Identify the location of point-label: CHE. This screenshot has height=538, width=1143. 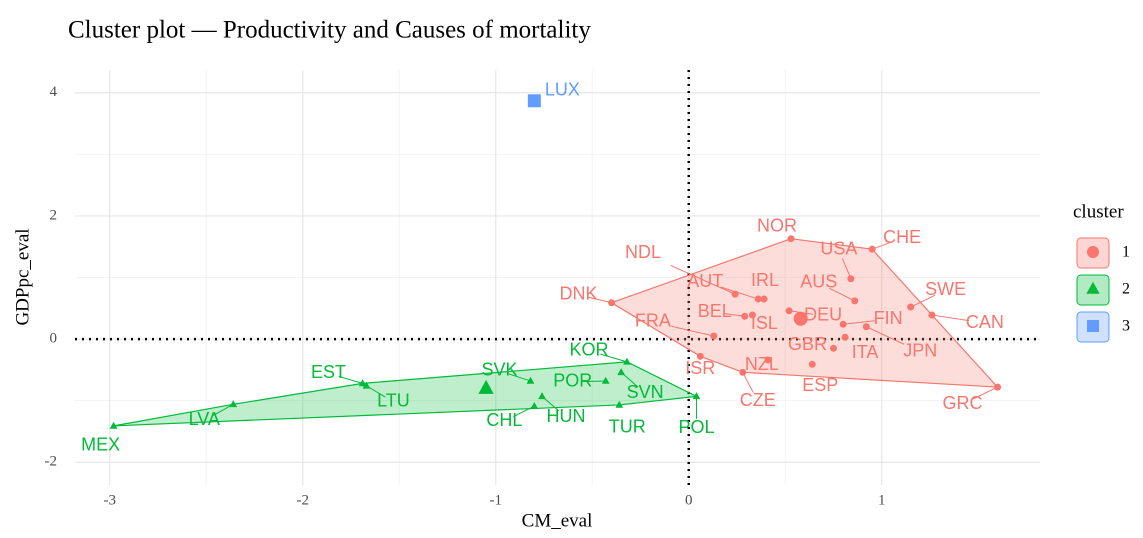
(902, 237).